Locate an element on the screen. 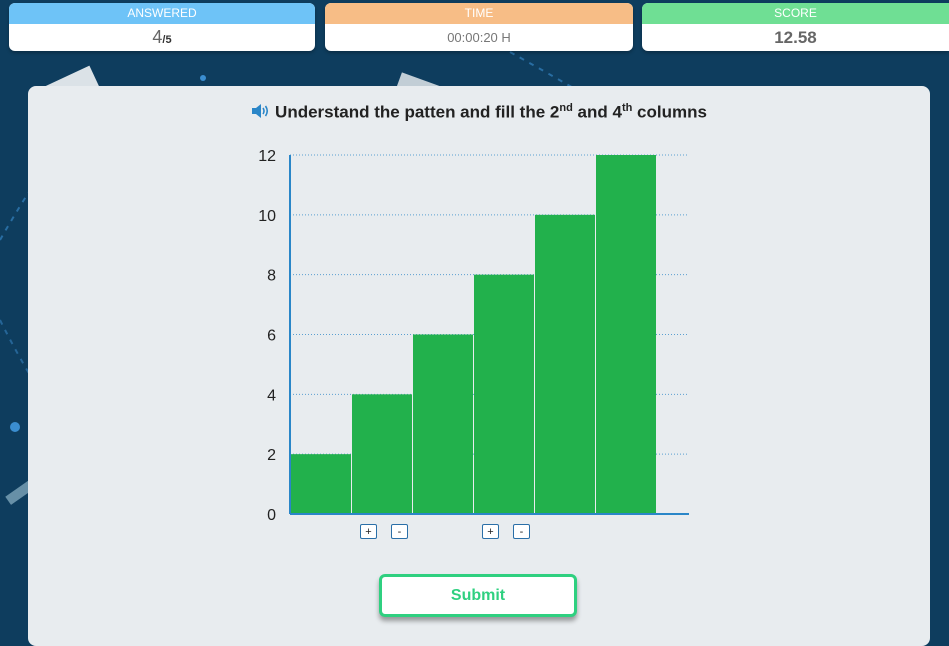  time-card: TIME 00:00:20 H is located at coordinates (479, 27).